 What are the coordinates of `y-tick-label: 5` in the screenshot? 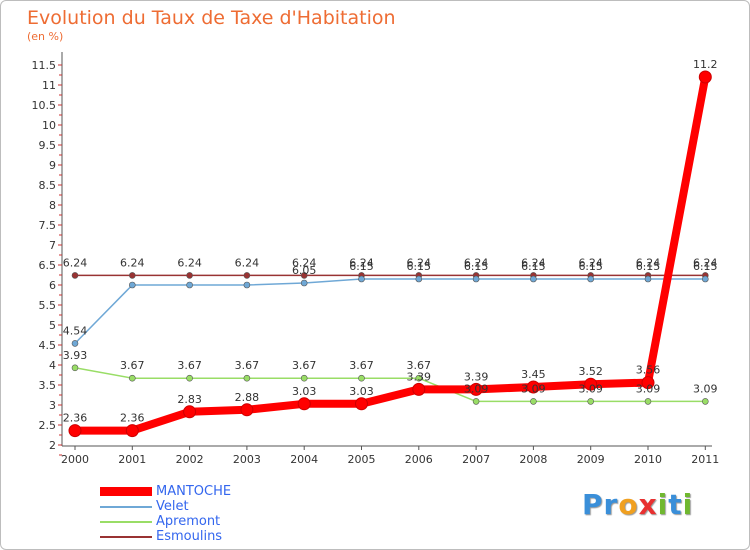 It's located at (52, 325).